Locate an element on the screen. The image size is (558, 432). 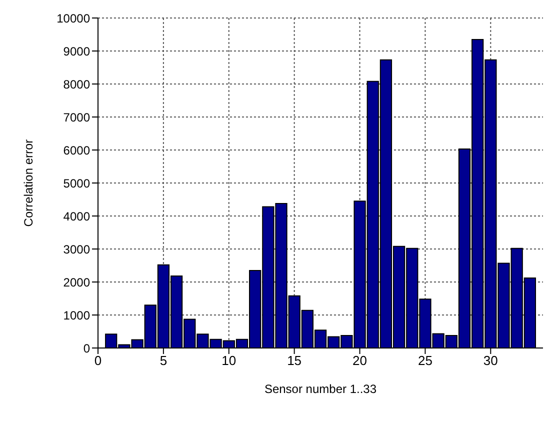
y-tick-label: 0 is located at coordinates (86, 348).